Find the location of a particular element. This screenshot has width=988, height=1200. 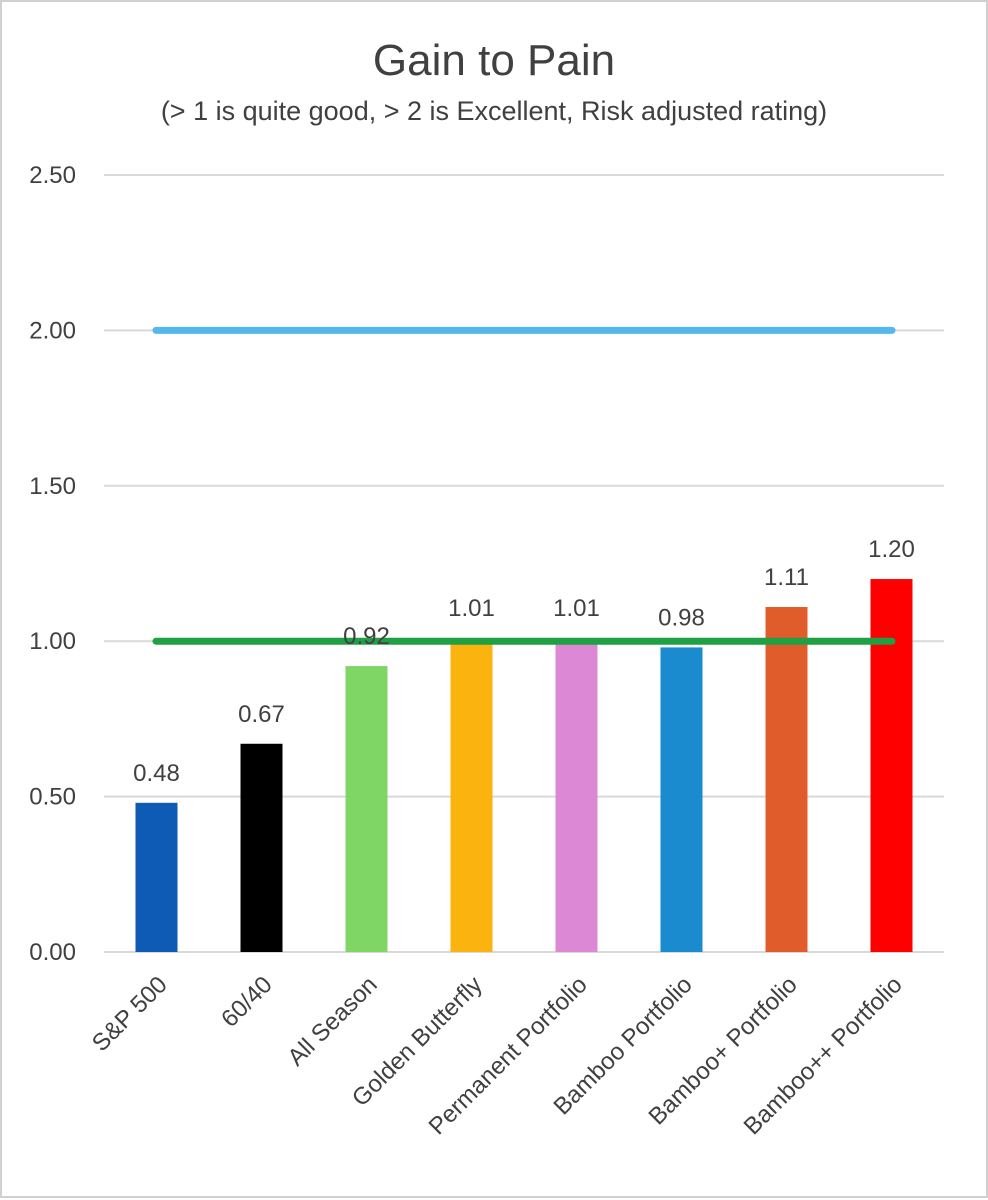

category-label: 60/40 is located at coordinates (247, 1002).